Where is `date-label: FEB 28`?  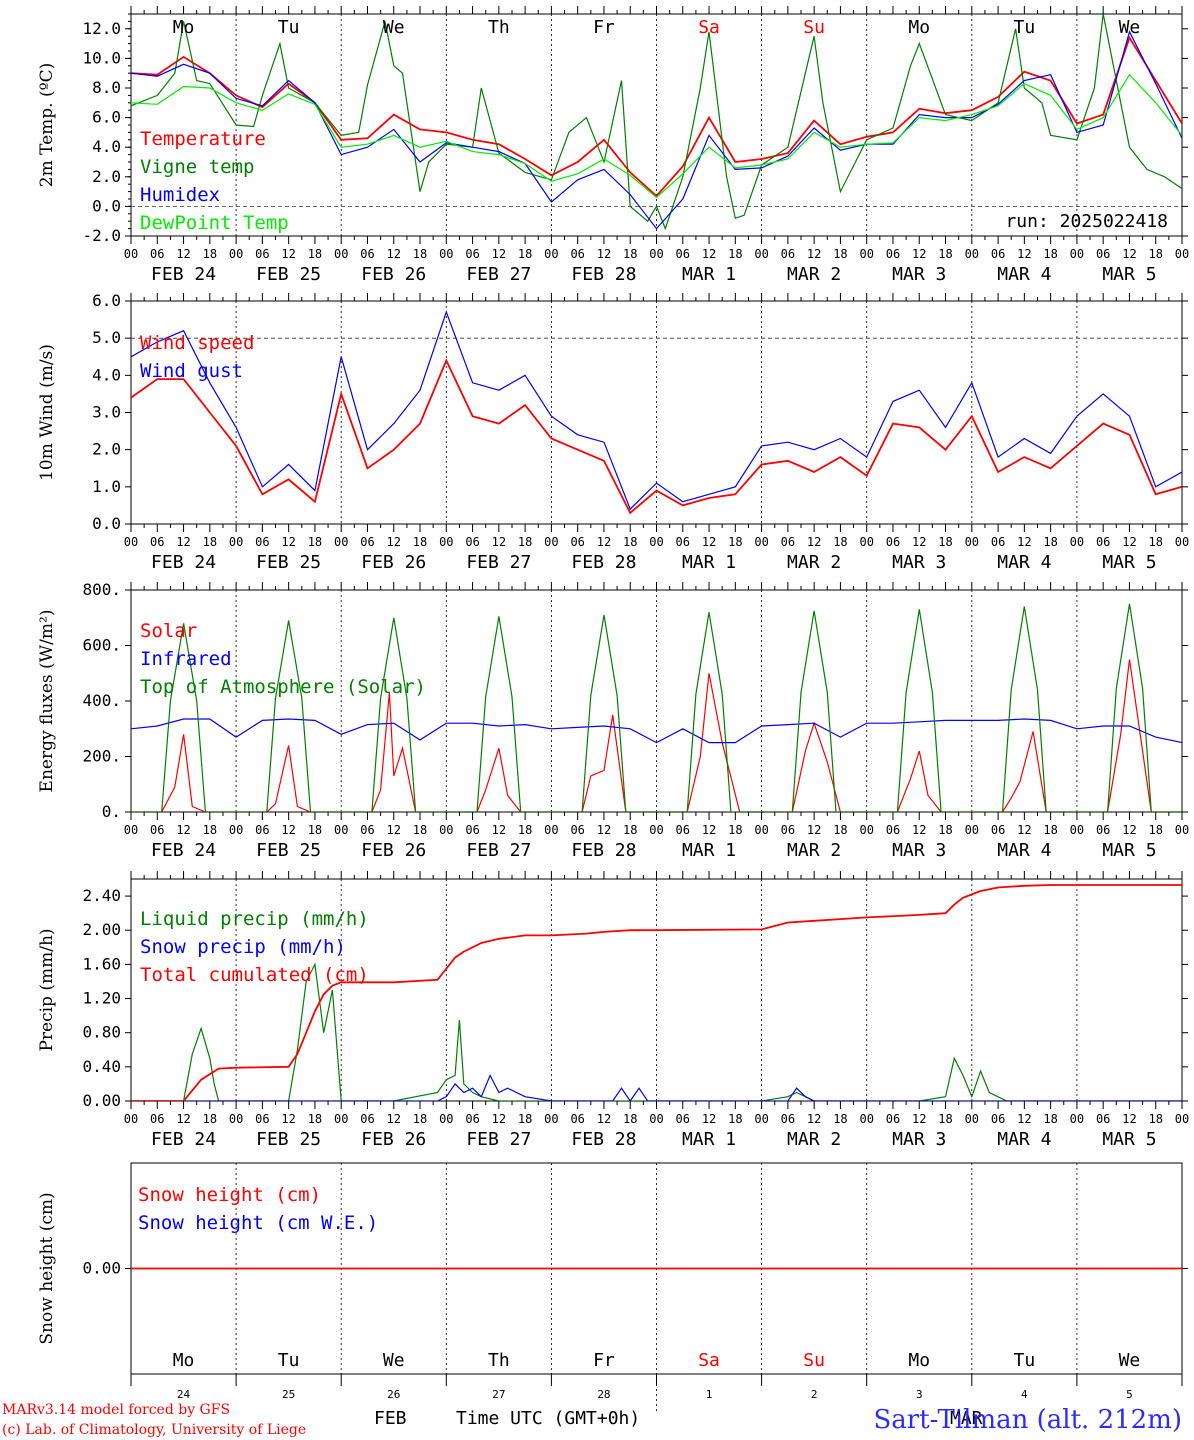 date-label: FEB 28 is located at coordinates (603, 850).